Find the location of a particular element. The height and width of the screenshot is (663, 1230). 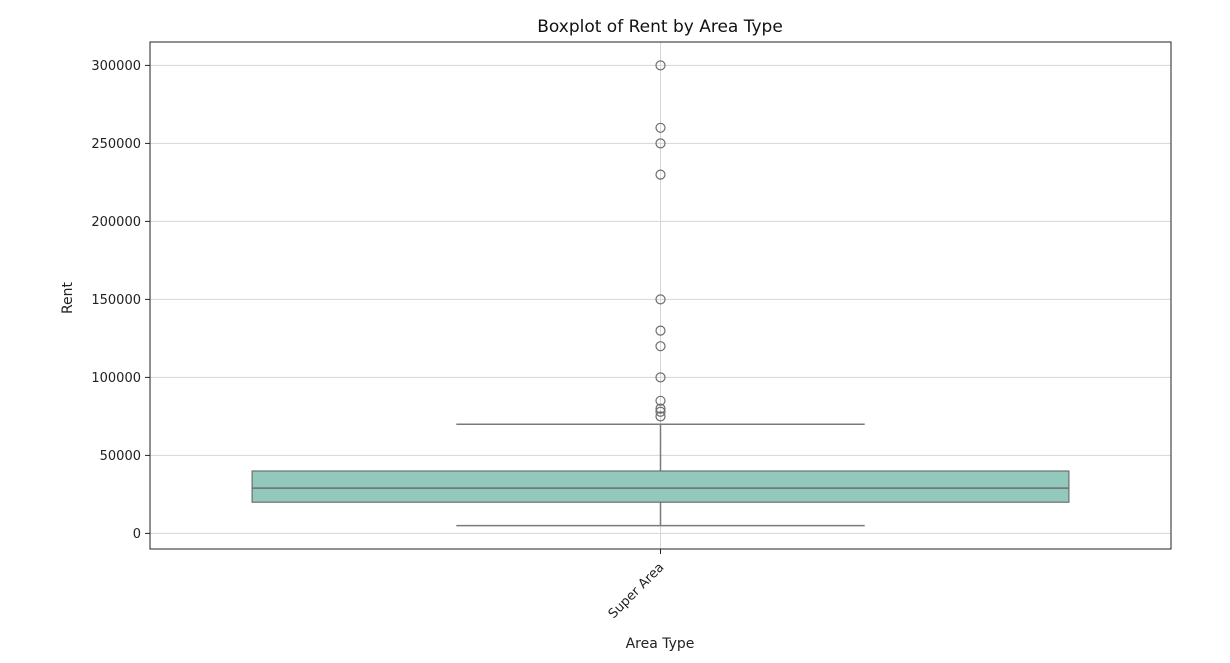

y-tick-label: 150000 is located at coordinates (116, 300).